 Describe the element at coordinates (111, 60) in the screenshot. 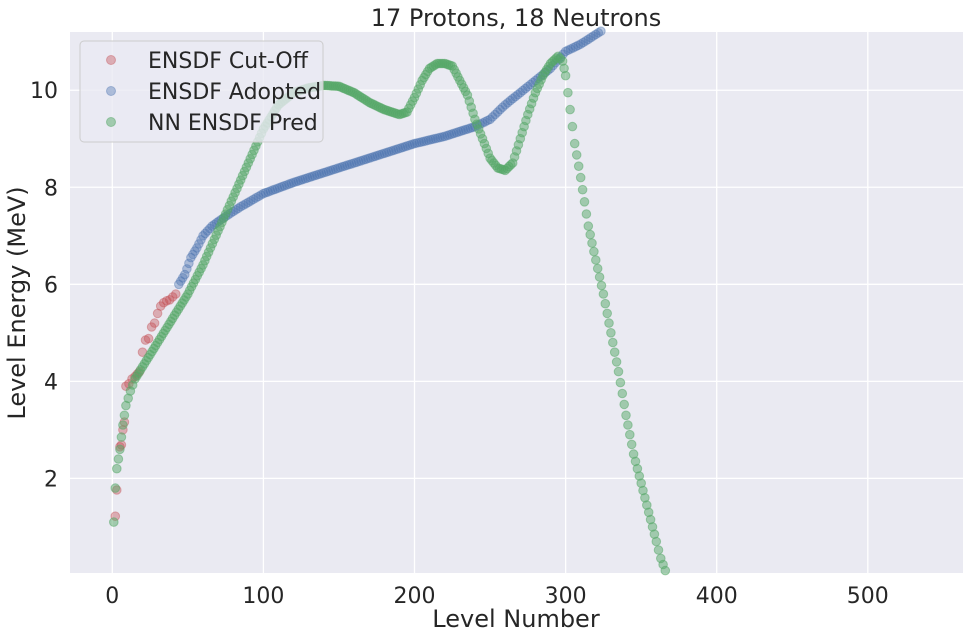

I see `legend-marker-ensdf-cutoff` at that location.